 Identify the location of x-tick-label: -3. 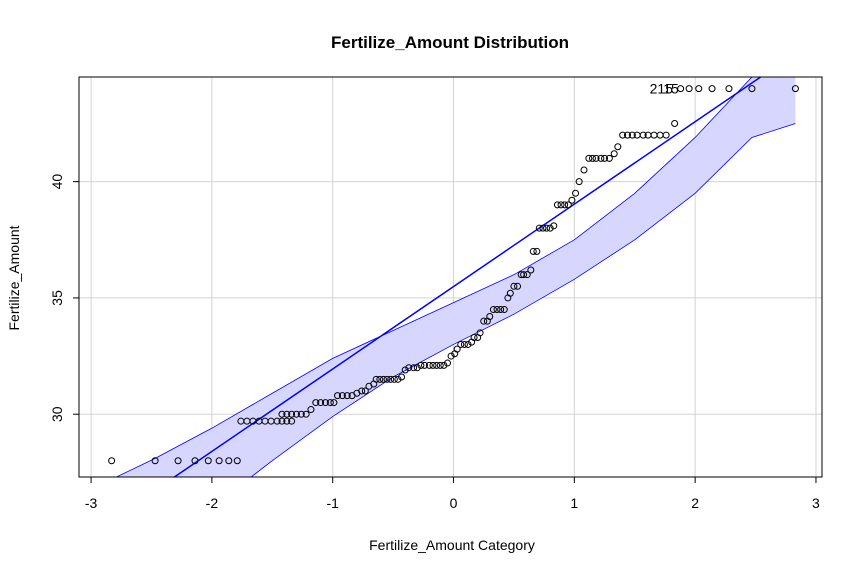
(91, 503).